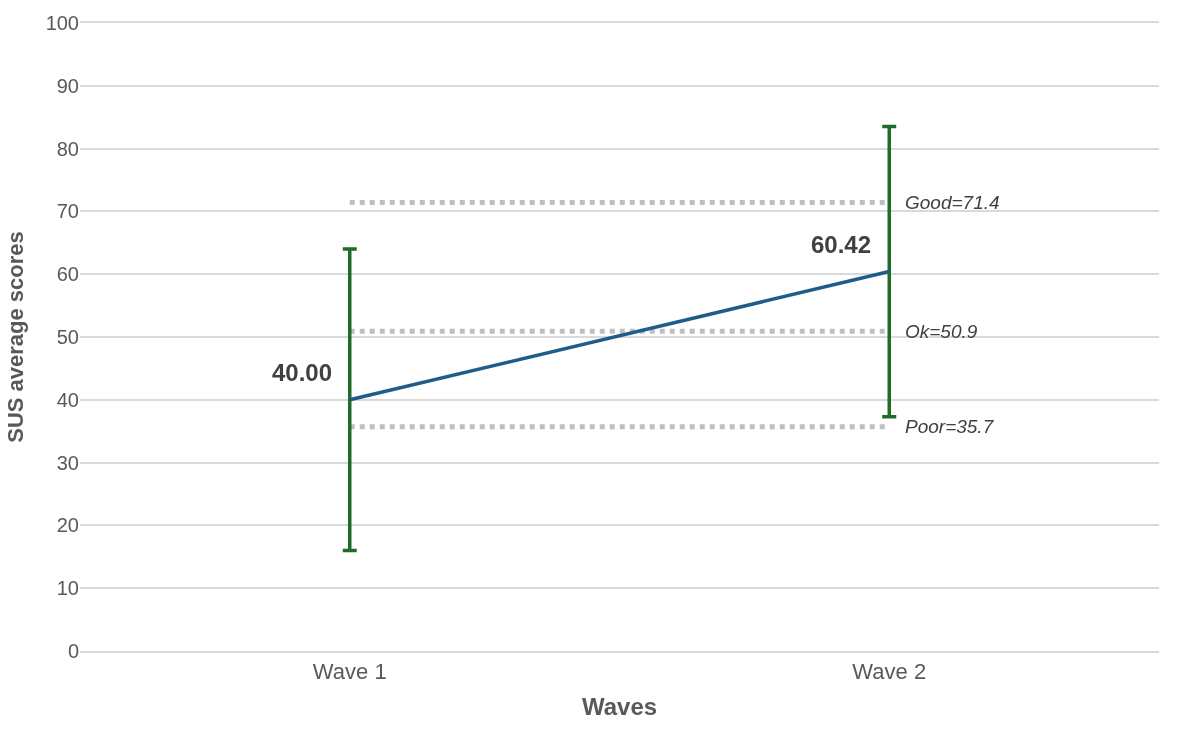 Image resolution: width=1199 pixels, height=731 pixels. I want to click on ref-line-label: Ok=50.9, so click(941, 331).